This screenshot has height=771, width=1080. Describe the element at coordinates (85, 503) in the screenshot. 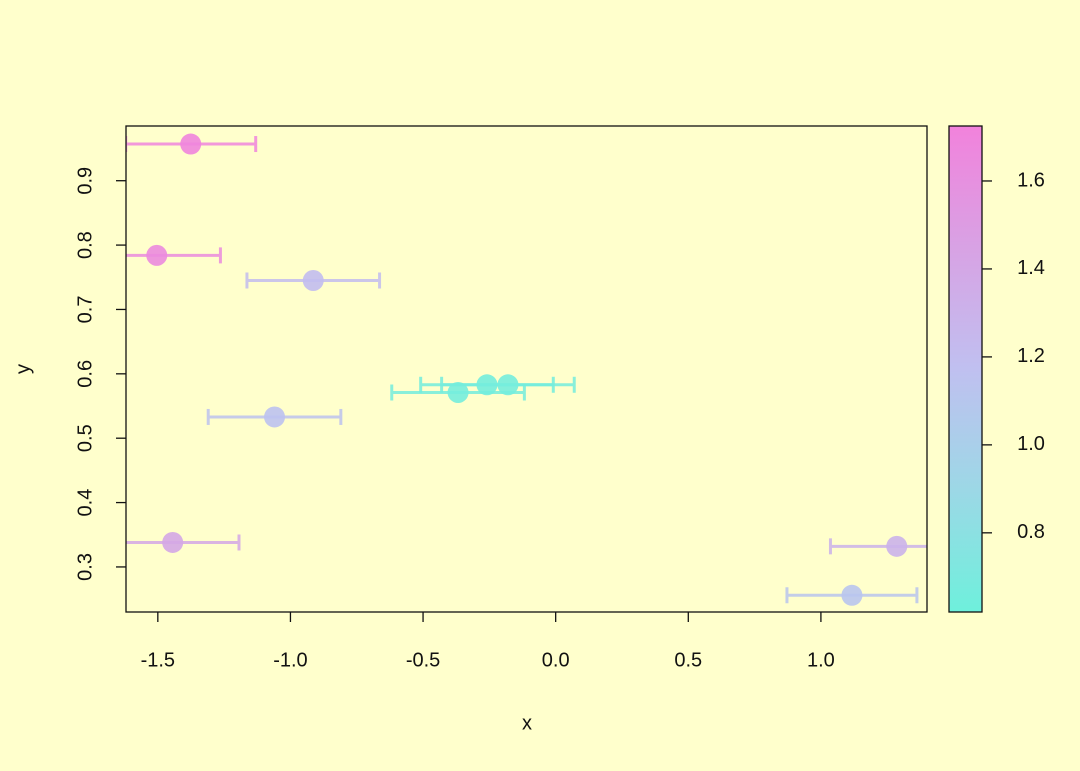

I see `y-tick-label: 0.4` at that location.